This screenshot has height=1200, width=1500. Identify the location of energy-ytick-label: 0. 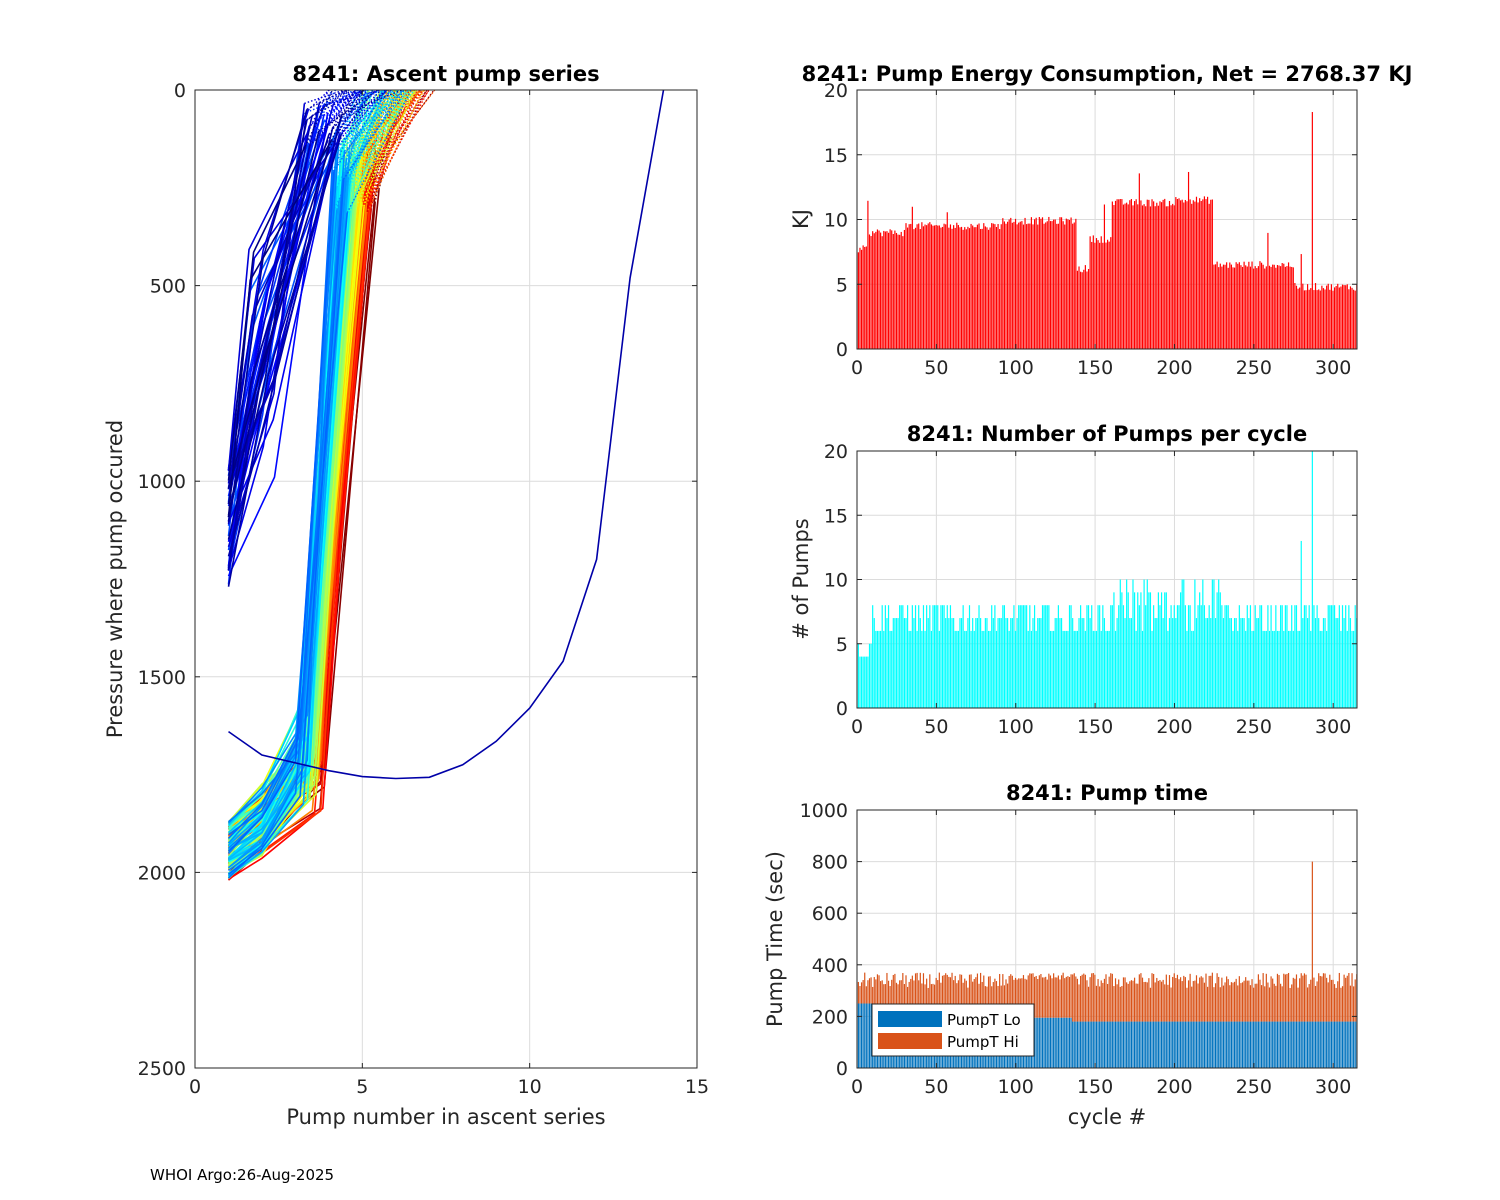
(842, 350).